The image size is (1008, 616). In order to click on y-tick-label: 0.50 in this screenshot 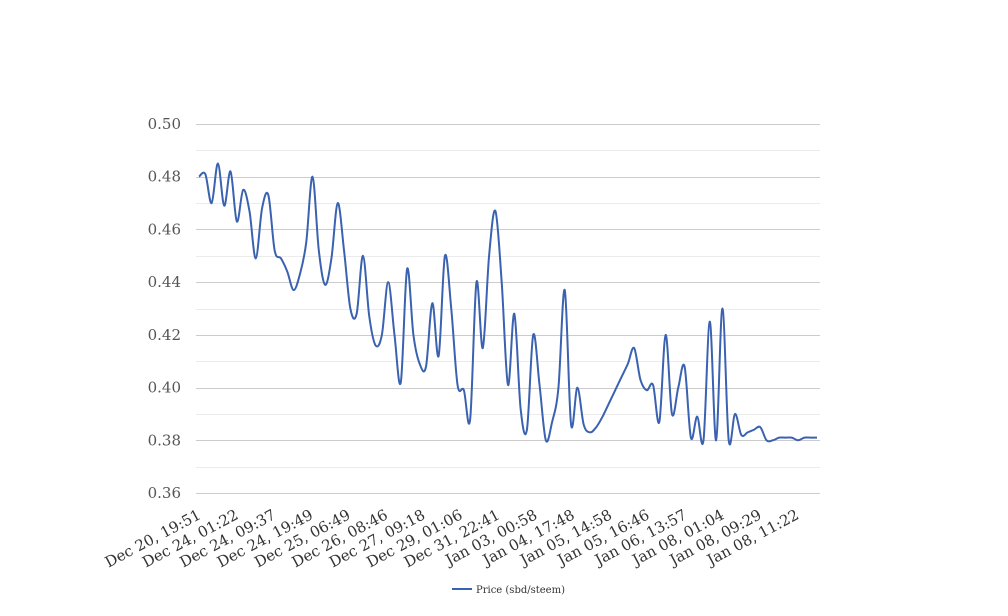, I will do `click(164, 124)`.